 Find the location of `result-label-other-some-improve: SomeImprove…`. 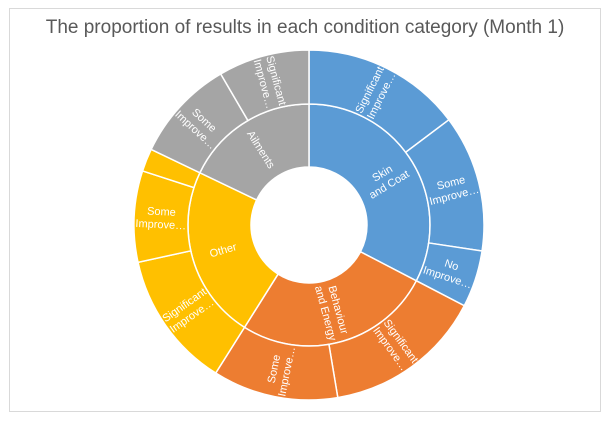

result-label-other-some-improve: SomeImprove… is located at coordinates (161, 218).